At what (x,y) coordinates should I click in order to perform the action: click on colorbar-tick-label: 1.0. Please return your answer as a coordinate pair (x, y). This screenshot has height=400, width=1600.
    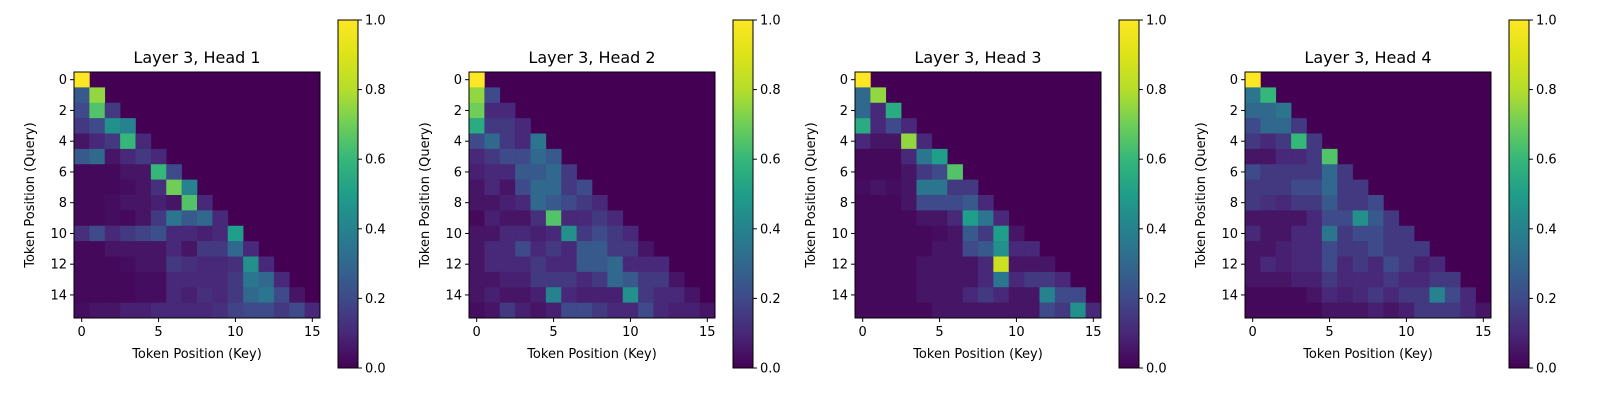
    Looking at the image, I should click on (1546, 21).